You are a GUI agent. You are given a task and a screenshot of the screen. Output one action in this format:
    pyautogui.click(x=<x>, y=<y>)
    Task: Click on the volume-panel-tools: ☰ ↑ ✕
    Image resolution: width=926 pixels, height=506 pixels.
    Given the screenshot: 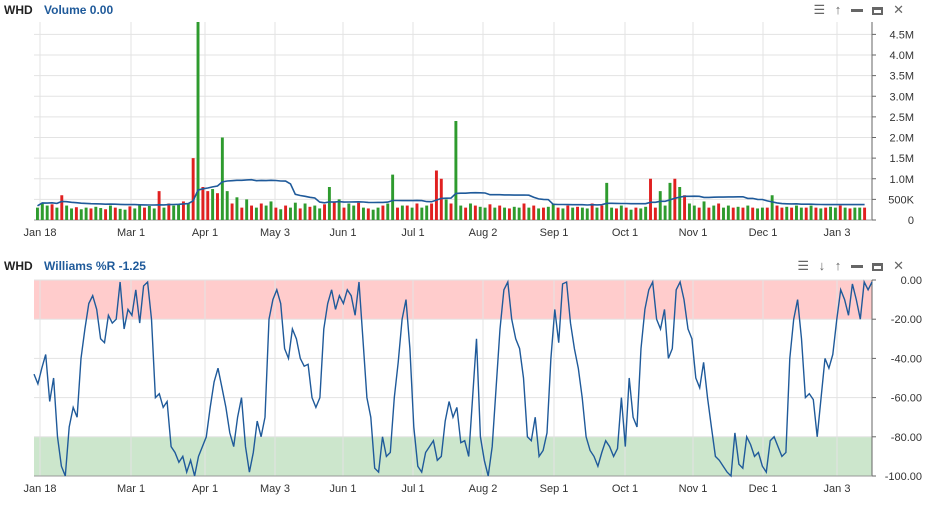 What is the action you would take?
    pyautogui.click(x=855, y=10)
    